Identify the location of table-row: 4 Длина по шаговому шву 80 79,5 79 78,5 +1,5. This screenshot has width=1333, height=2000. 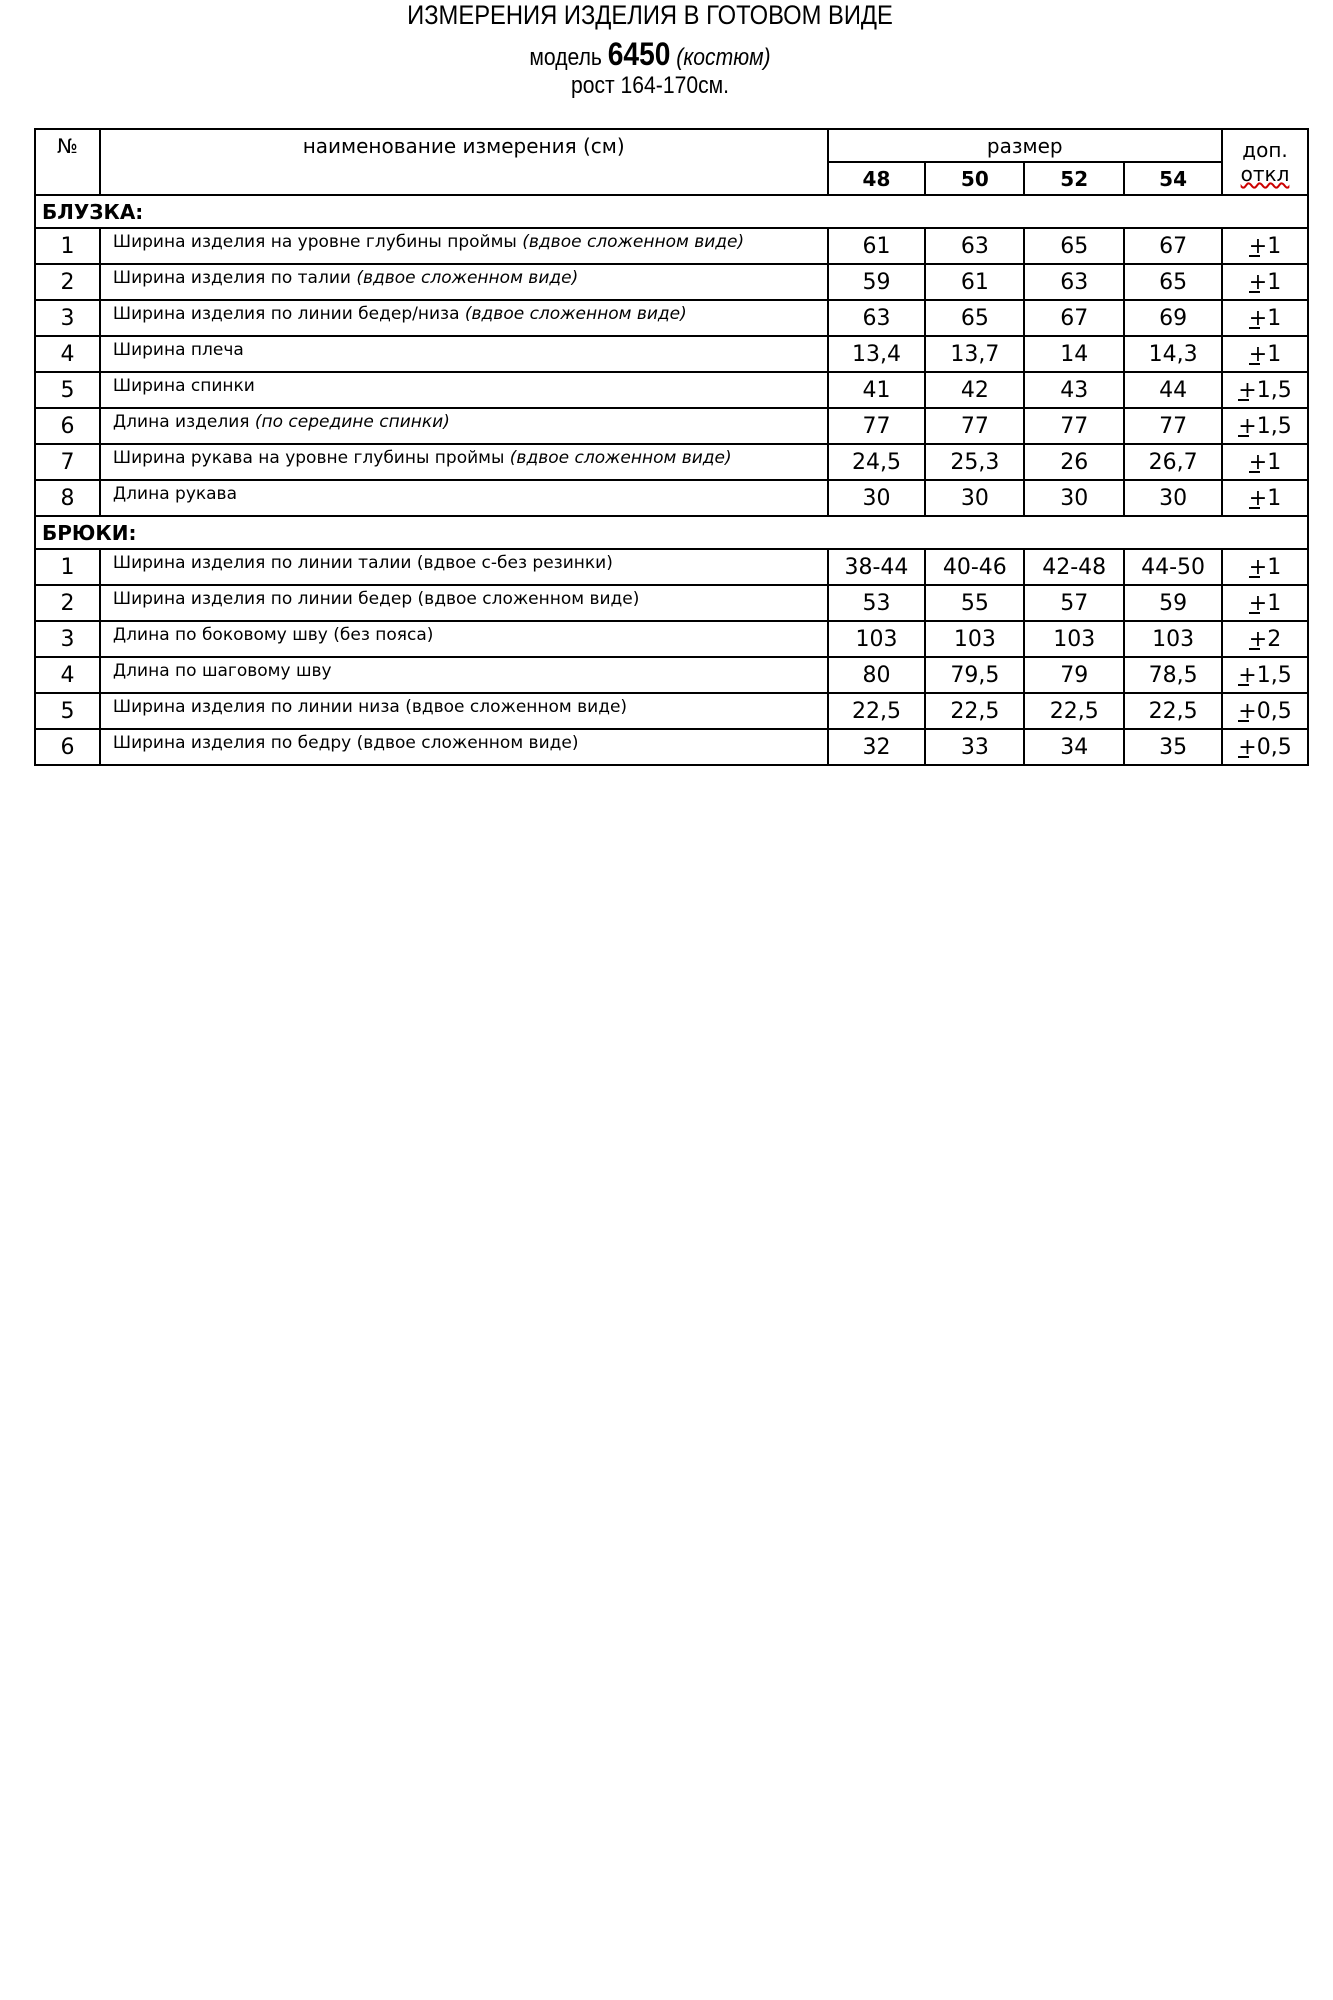
(671, 675).